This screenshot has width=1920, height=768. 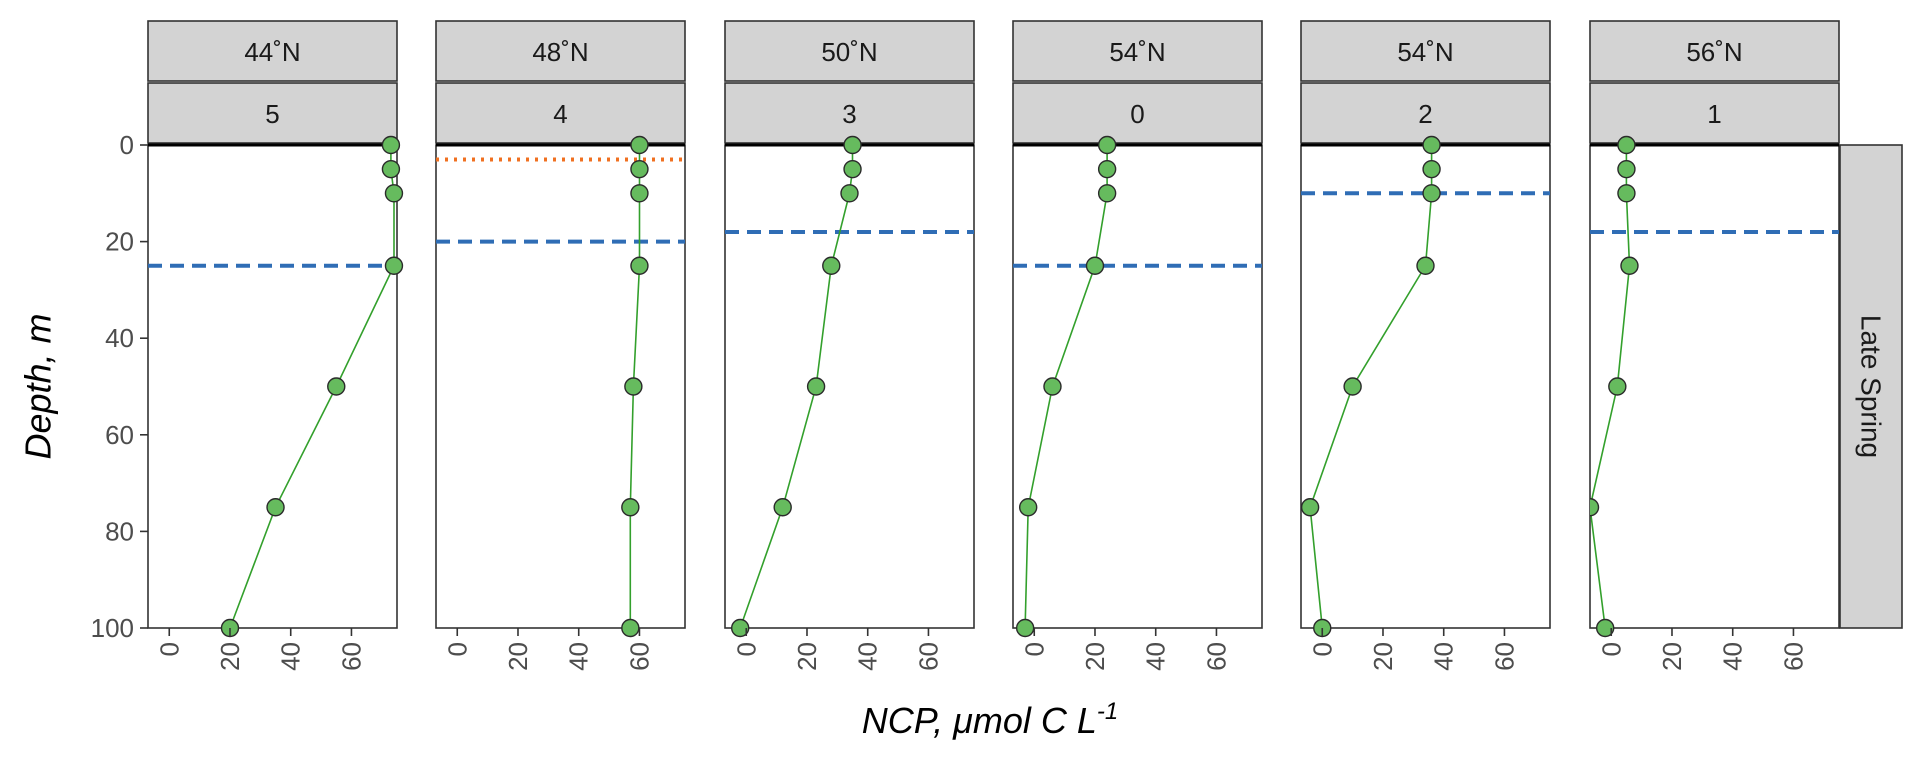 What do you see at coordinates (119, 386) in the screenshot?
I see `y-axis: 0 20 40 60 80 100` at bounding box center [119, 386].